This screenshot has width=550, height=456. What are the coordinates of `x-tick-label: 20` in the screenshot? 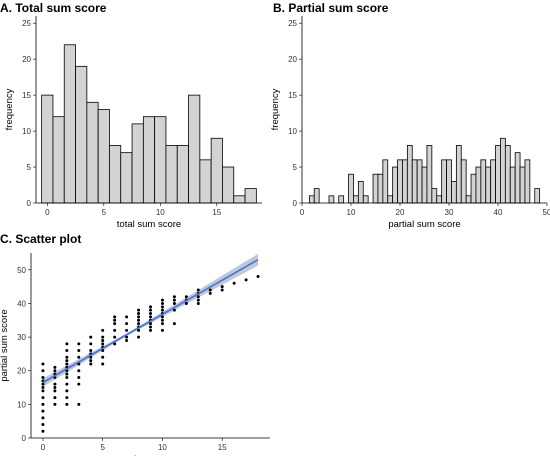 It's located at (400, 212).